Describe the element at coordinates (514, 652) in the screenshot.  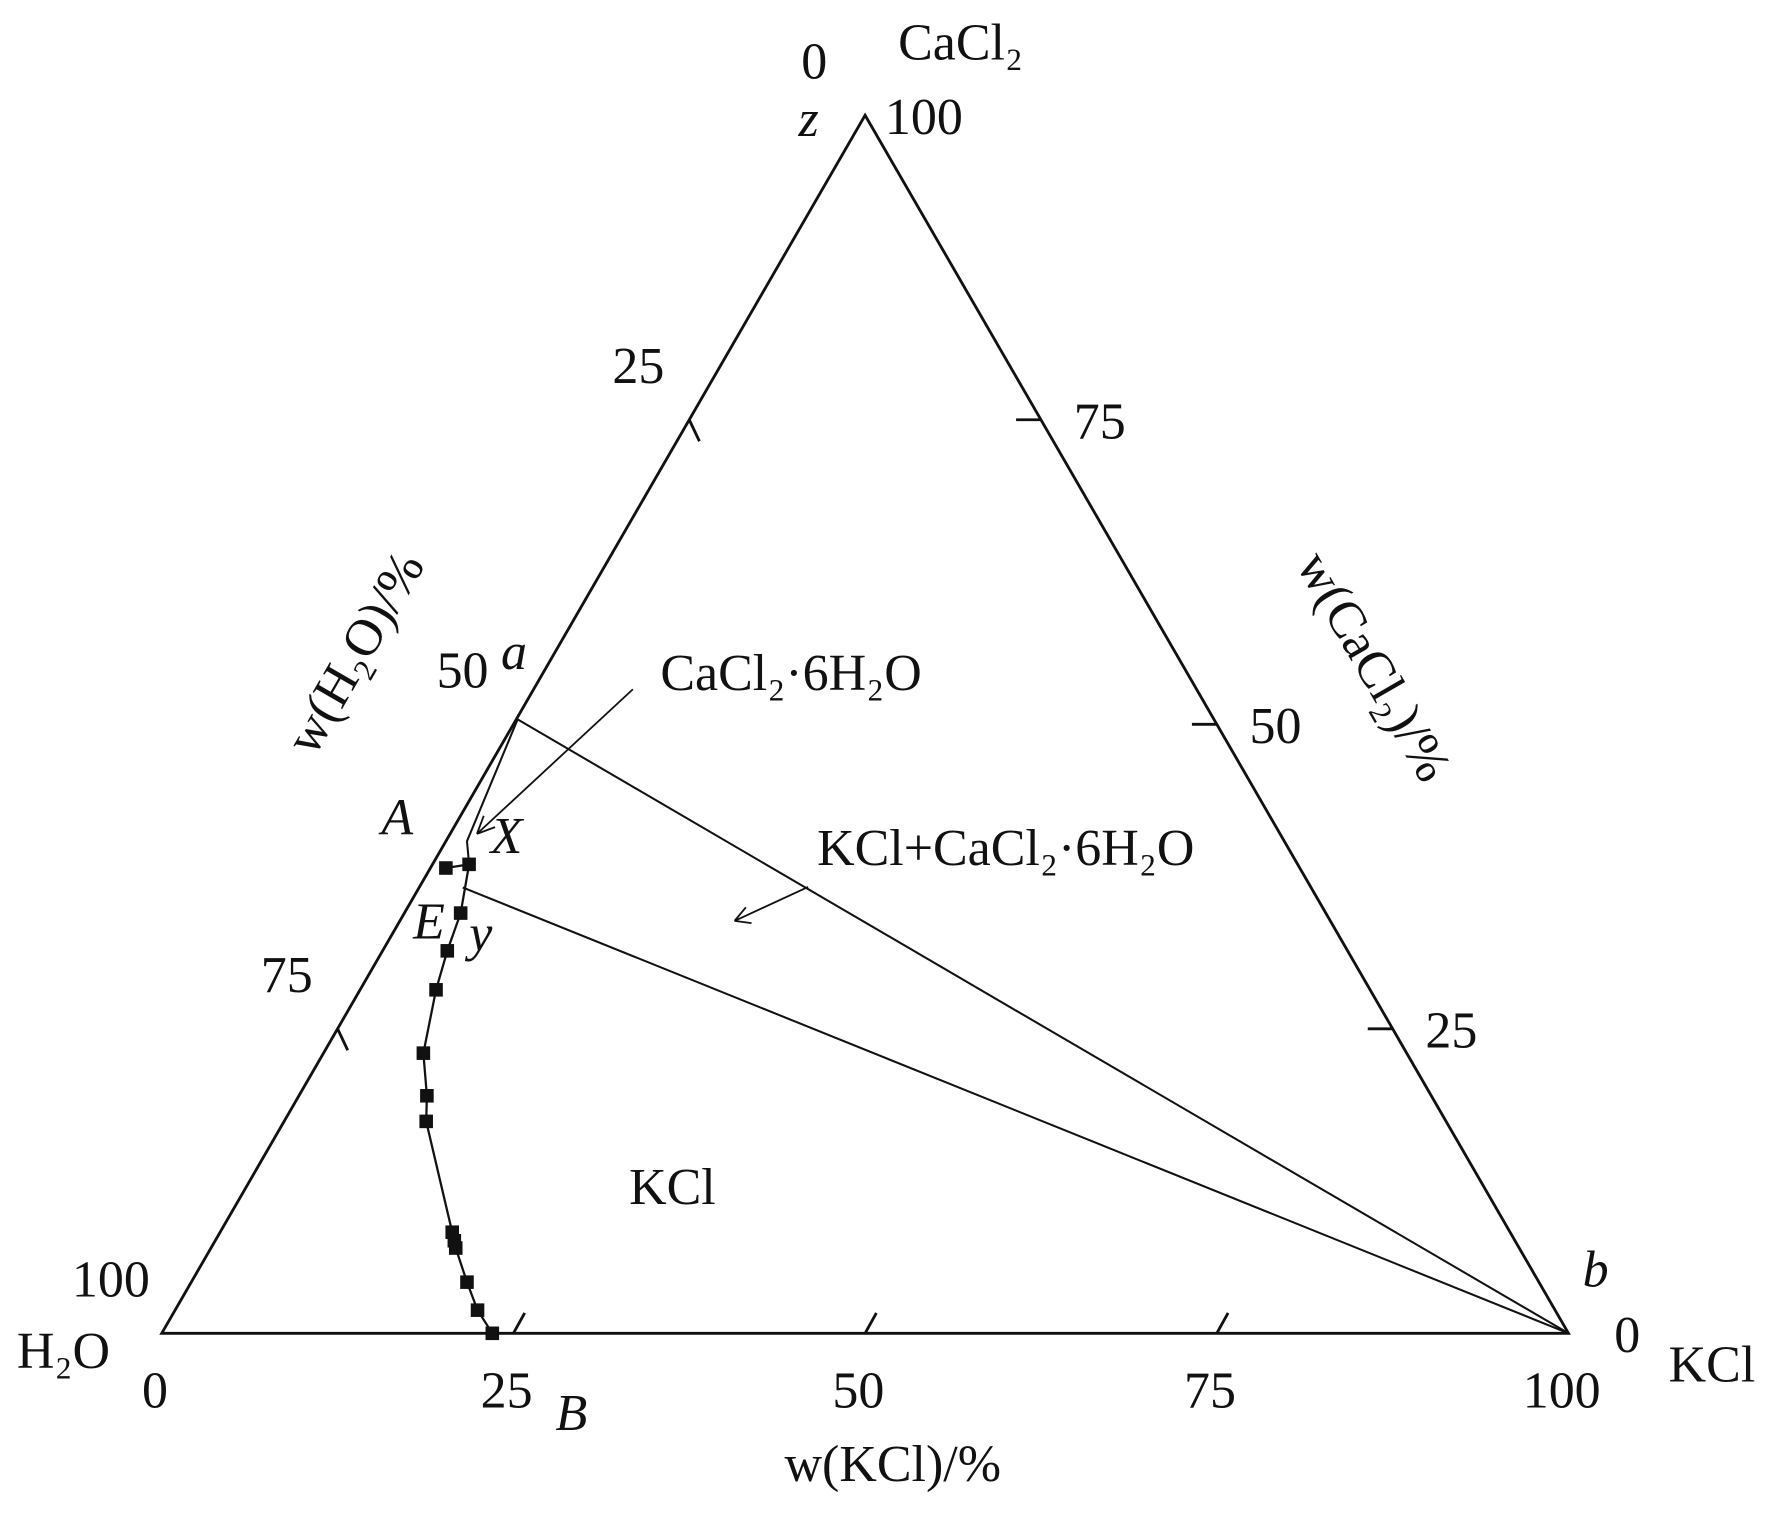
I see `point-label: a` at that location.